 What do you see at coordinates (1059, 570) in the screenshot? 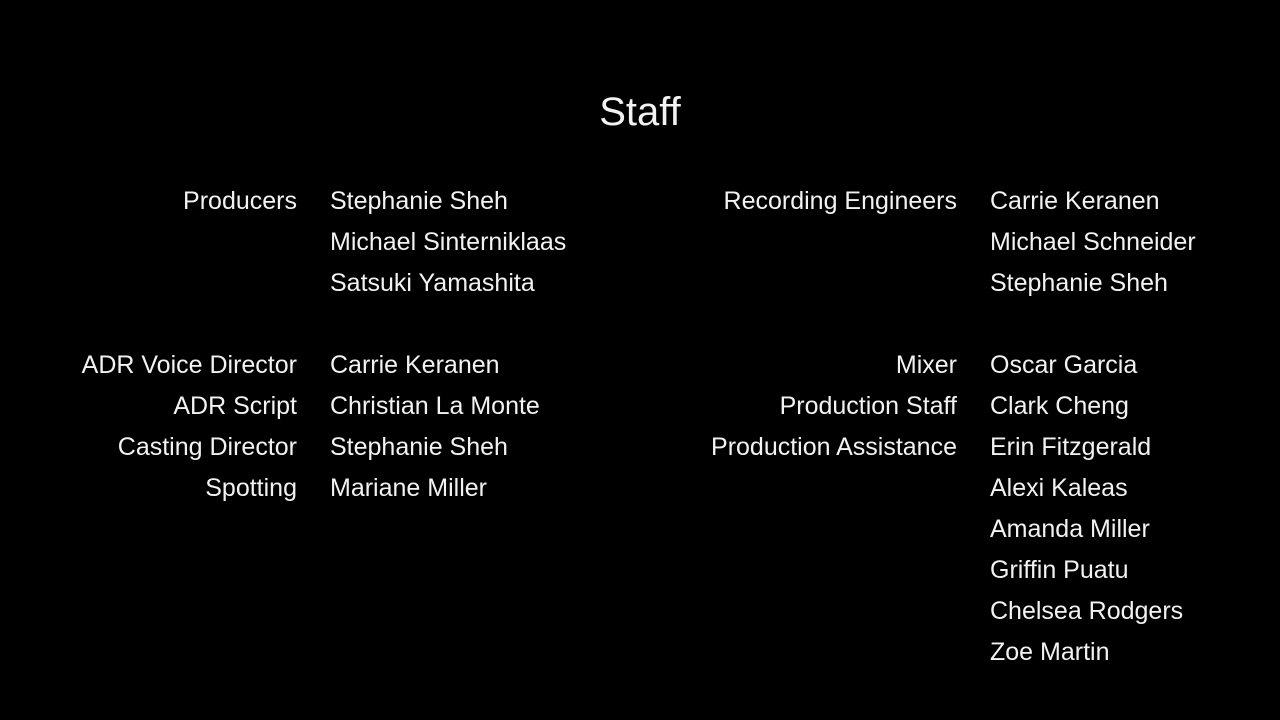
I see `credit-name: Griffin Puatu` at bounding box center [1059, 570].